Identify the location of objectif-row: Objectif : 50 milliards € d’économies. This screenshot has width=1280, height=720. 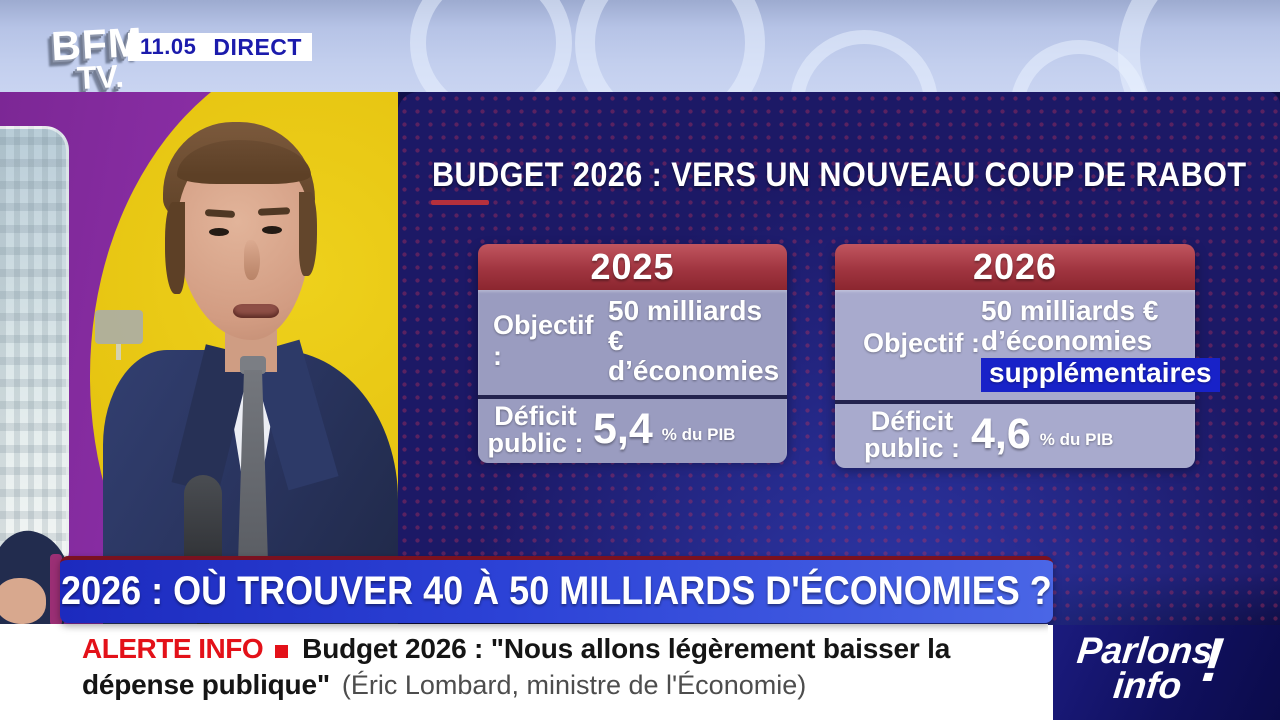
(632, 342).